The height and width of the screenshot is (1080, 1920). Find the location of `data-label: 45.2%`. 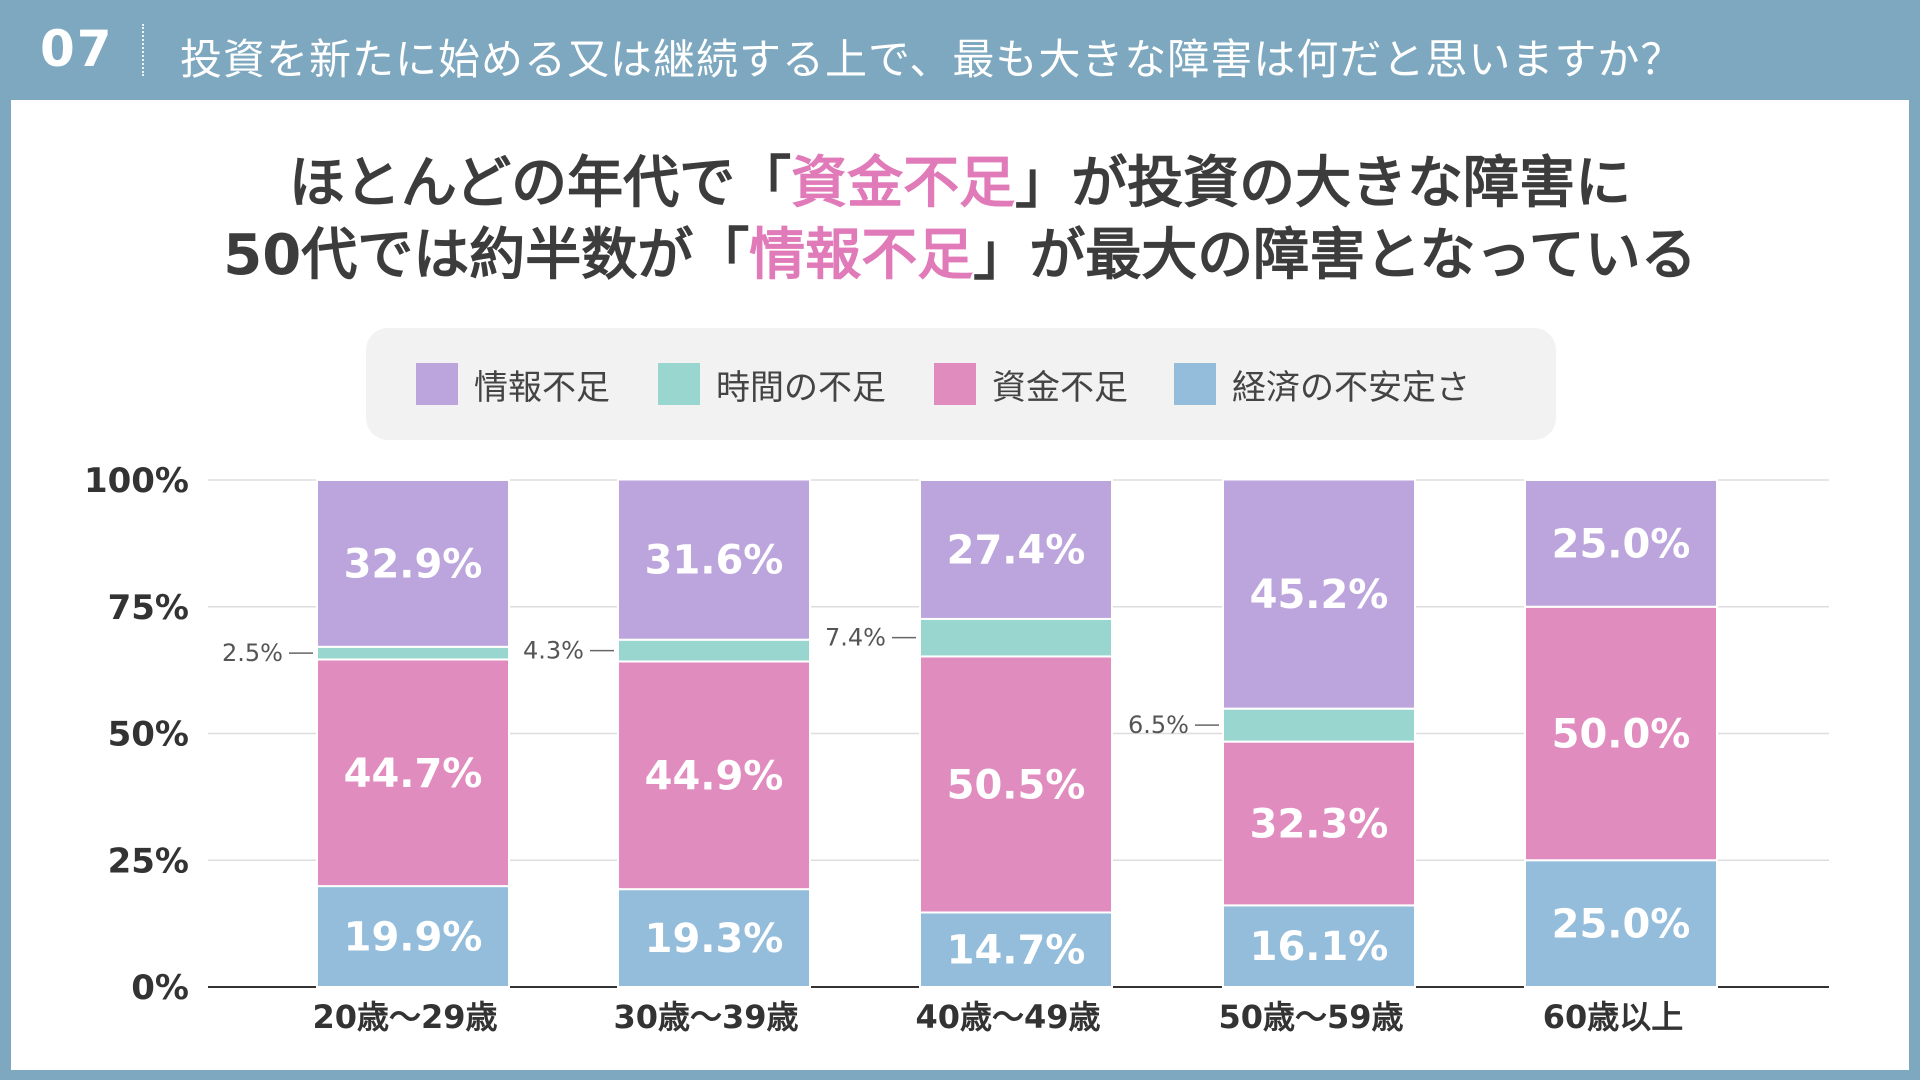

data-label: 45.2% is located at coordinates (1319, 595).